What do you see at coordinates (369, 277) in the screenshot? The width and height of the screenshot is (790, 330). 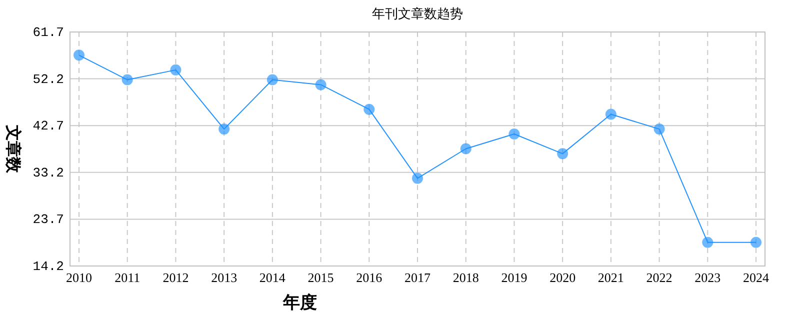 I see `xtick: 2016` at bounding box center [369, 277].